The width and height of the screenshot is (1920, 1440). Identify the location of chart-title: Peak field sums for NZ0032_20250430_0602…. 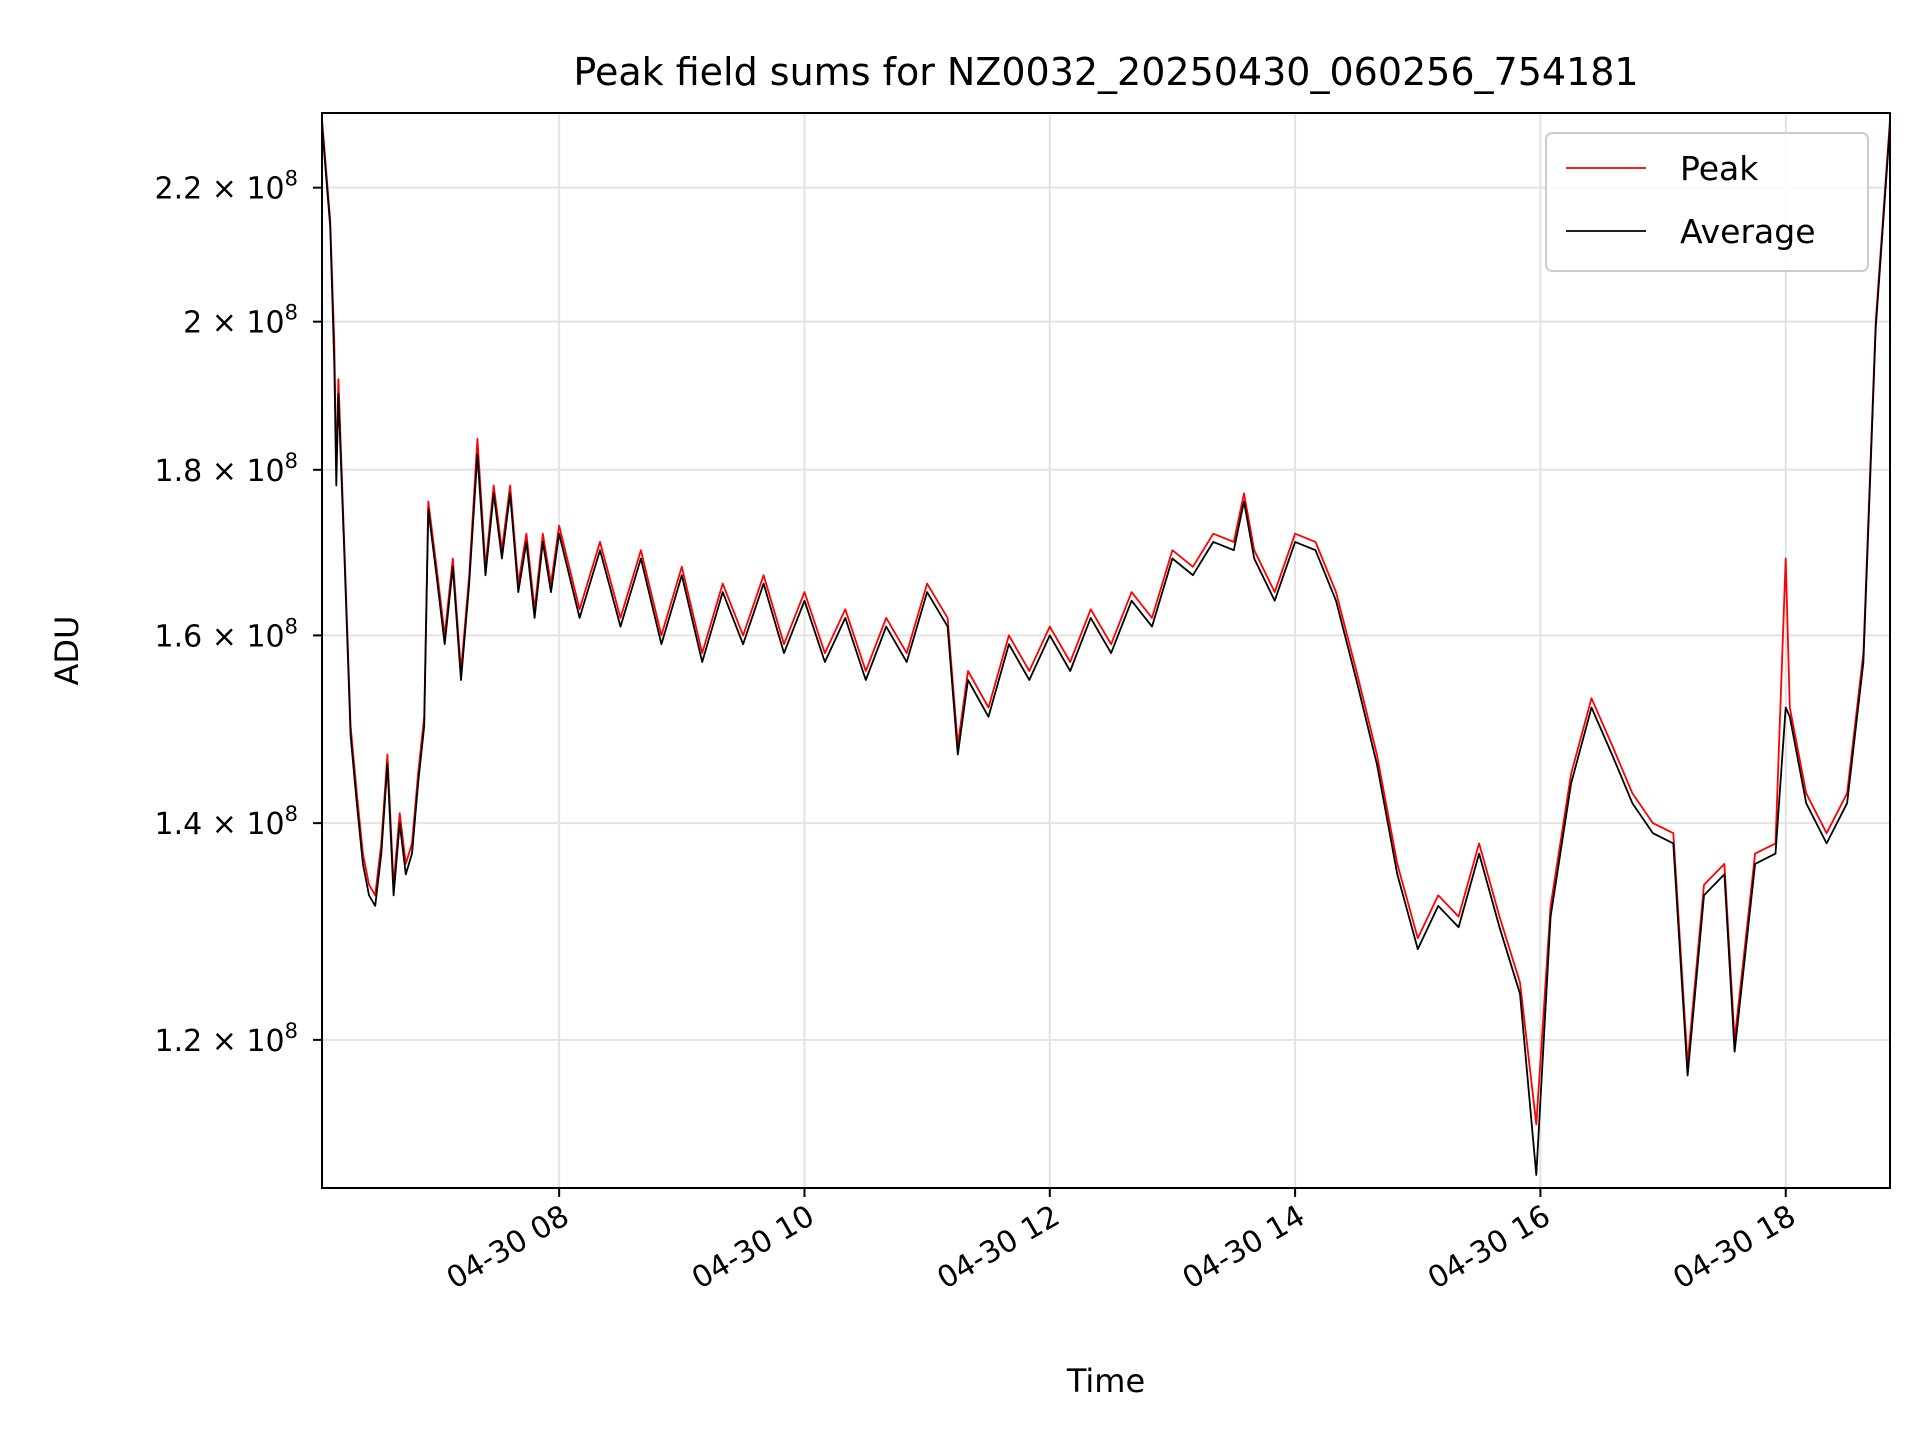
(1105, 72).